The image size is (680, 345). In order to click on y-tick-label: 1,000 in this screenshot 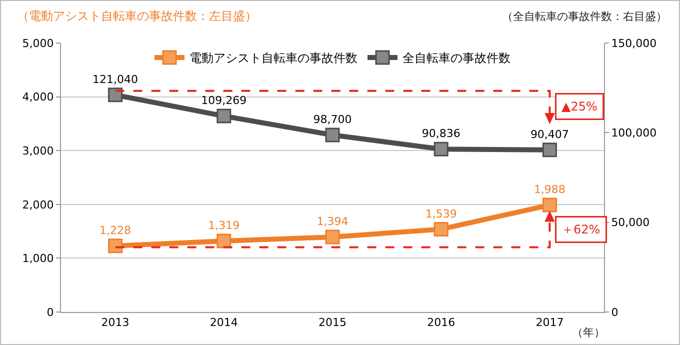, I will do `click(38, 259)`.